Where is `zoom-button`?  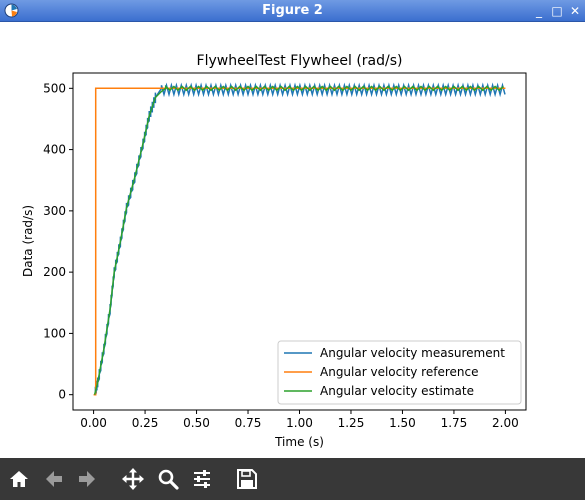 zoom-button is located at coordinates (168, 479).